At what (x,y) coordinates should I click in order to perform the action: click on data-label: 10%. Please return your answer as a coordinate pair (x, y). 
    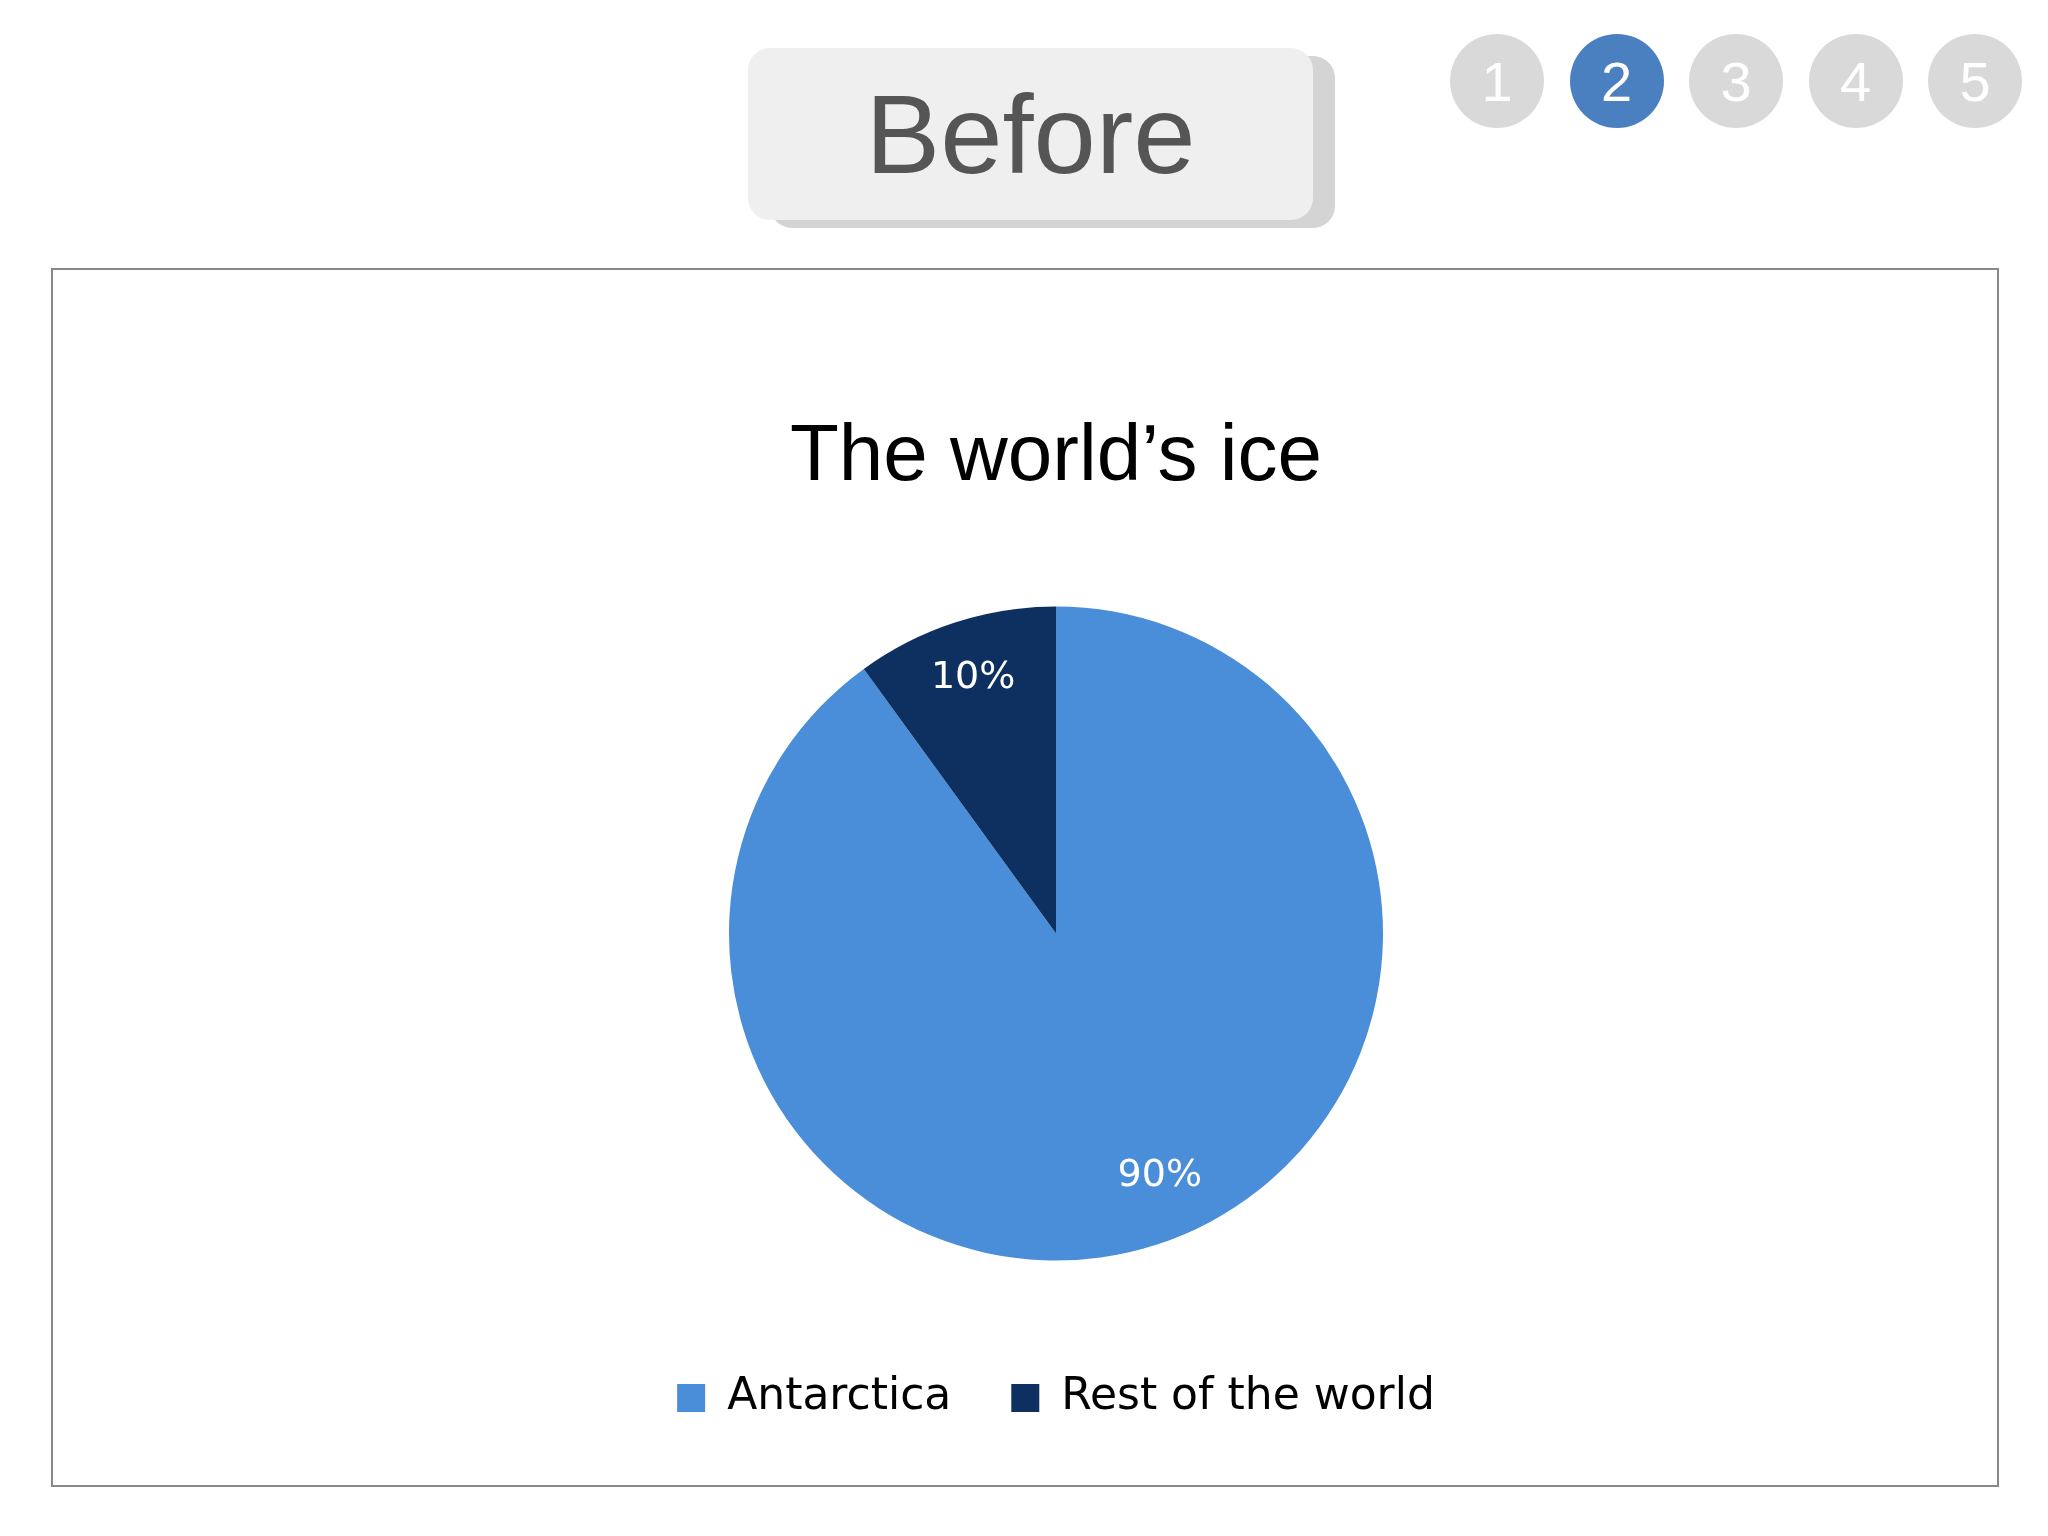
    Looking at the image, I should click on (973, 675).